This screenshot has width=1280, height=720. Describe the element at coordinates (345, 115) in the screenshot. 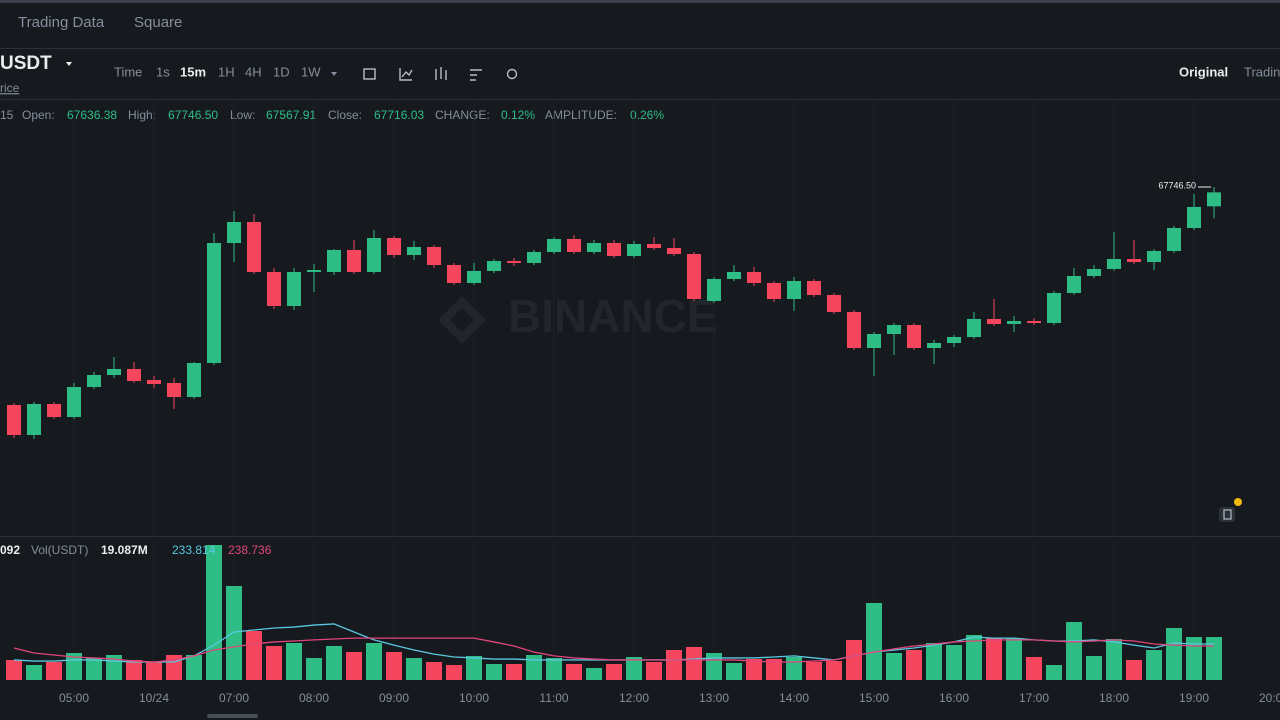

I see `ohlc-label: Close:` at that location.